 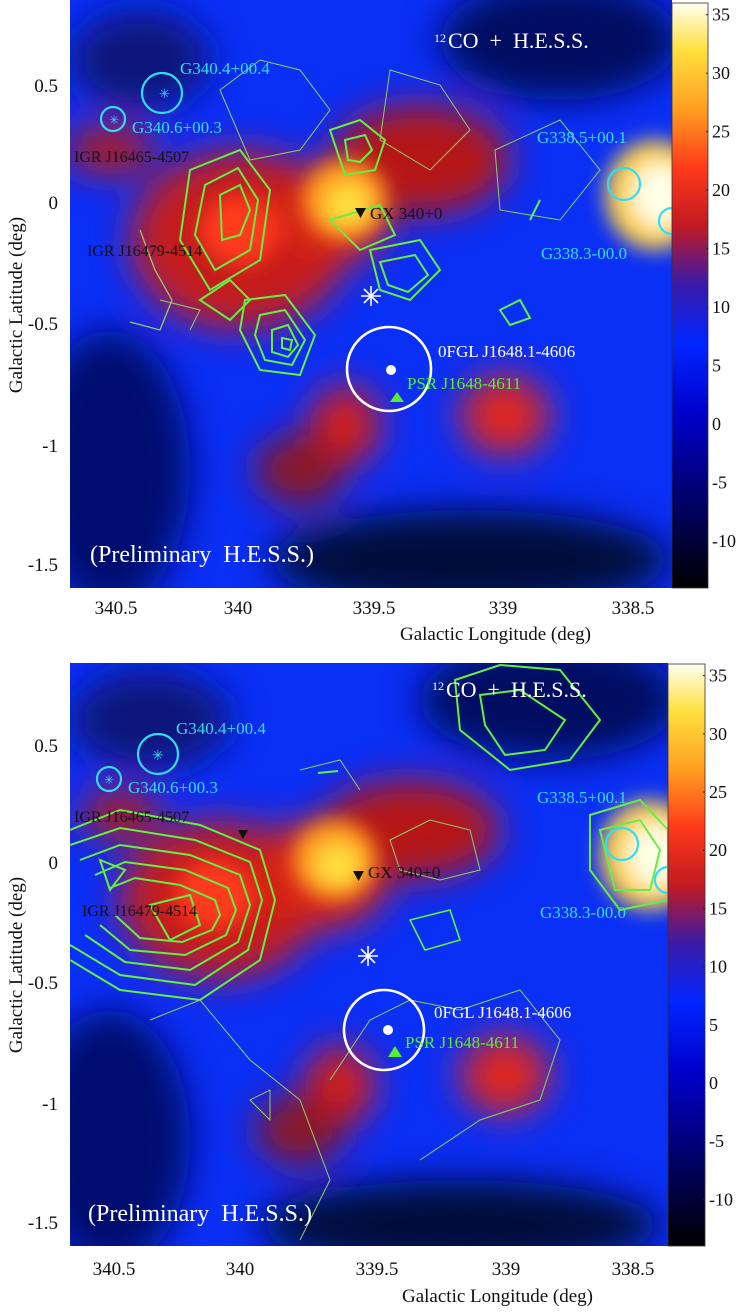 What do you see at coordinates (173, 787) in the screenshot?
I see `source-label-g340-6-2: G340.6+00.3` at bounding box center [173, 787].